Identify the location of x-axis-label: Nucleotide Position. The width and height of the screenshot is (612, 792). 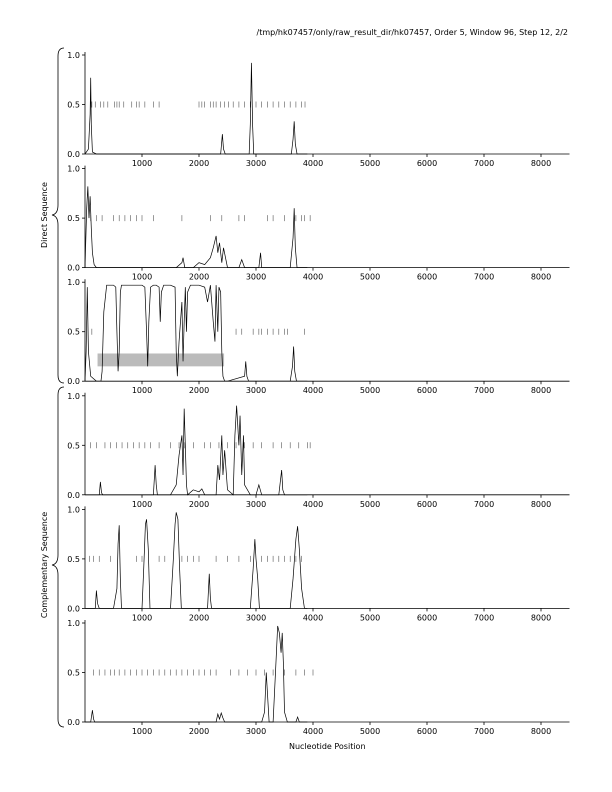
(327, 746).